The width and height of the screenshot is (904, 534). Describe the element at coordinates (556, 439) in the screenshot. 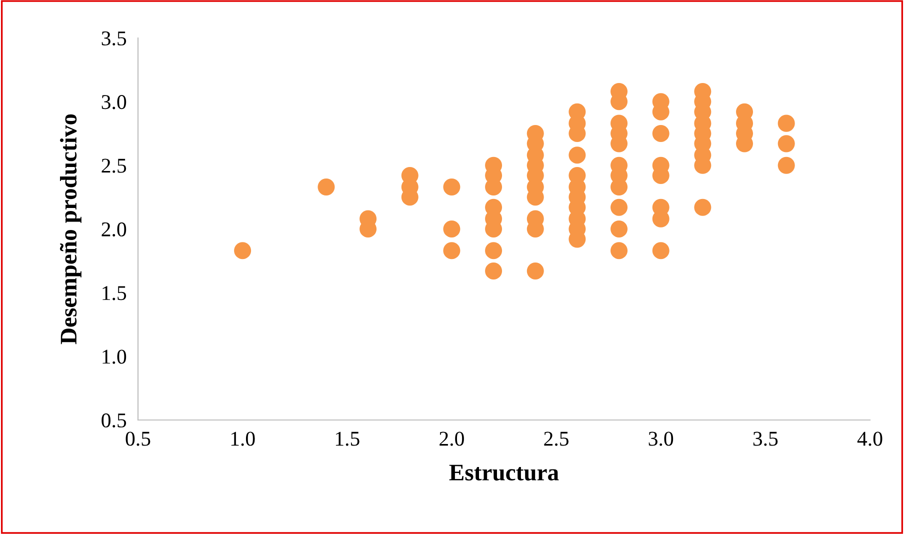

I see `x-tick-label: 2.5` at that location.